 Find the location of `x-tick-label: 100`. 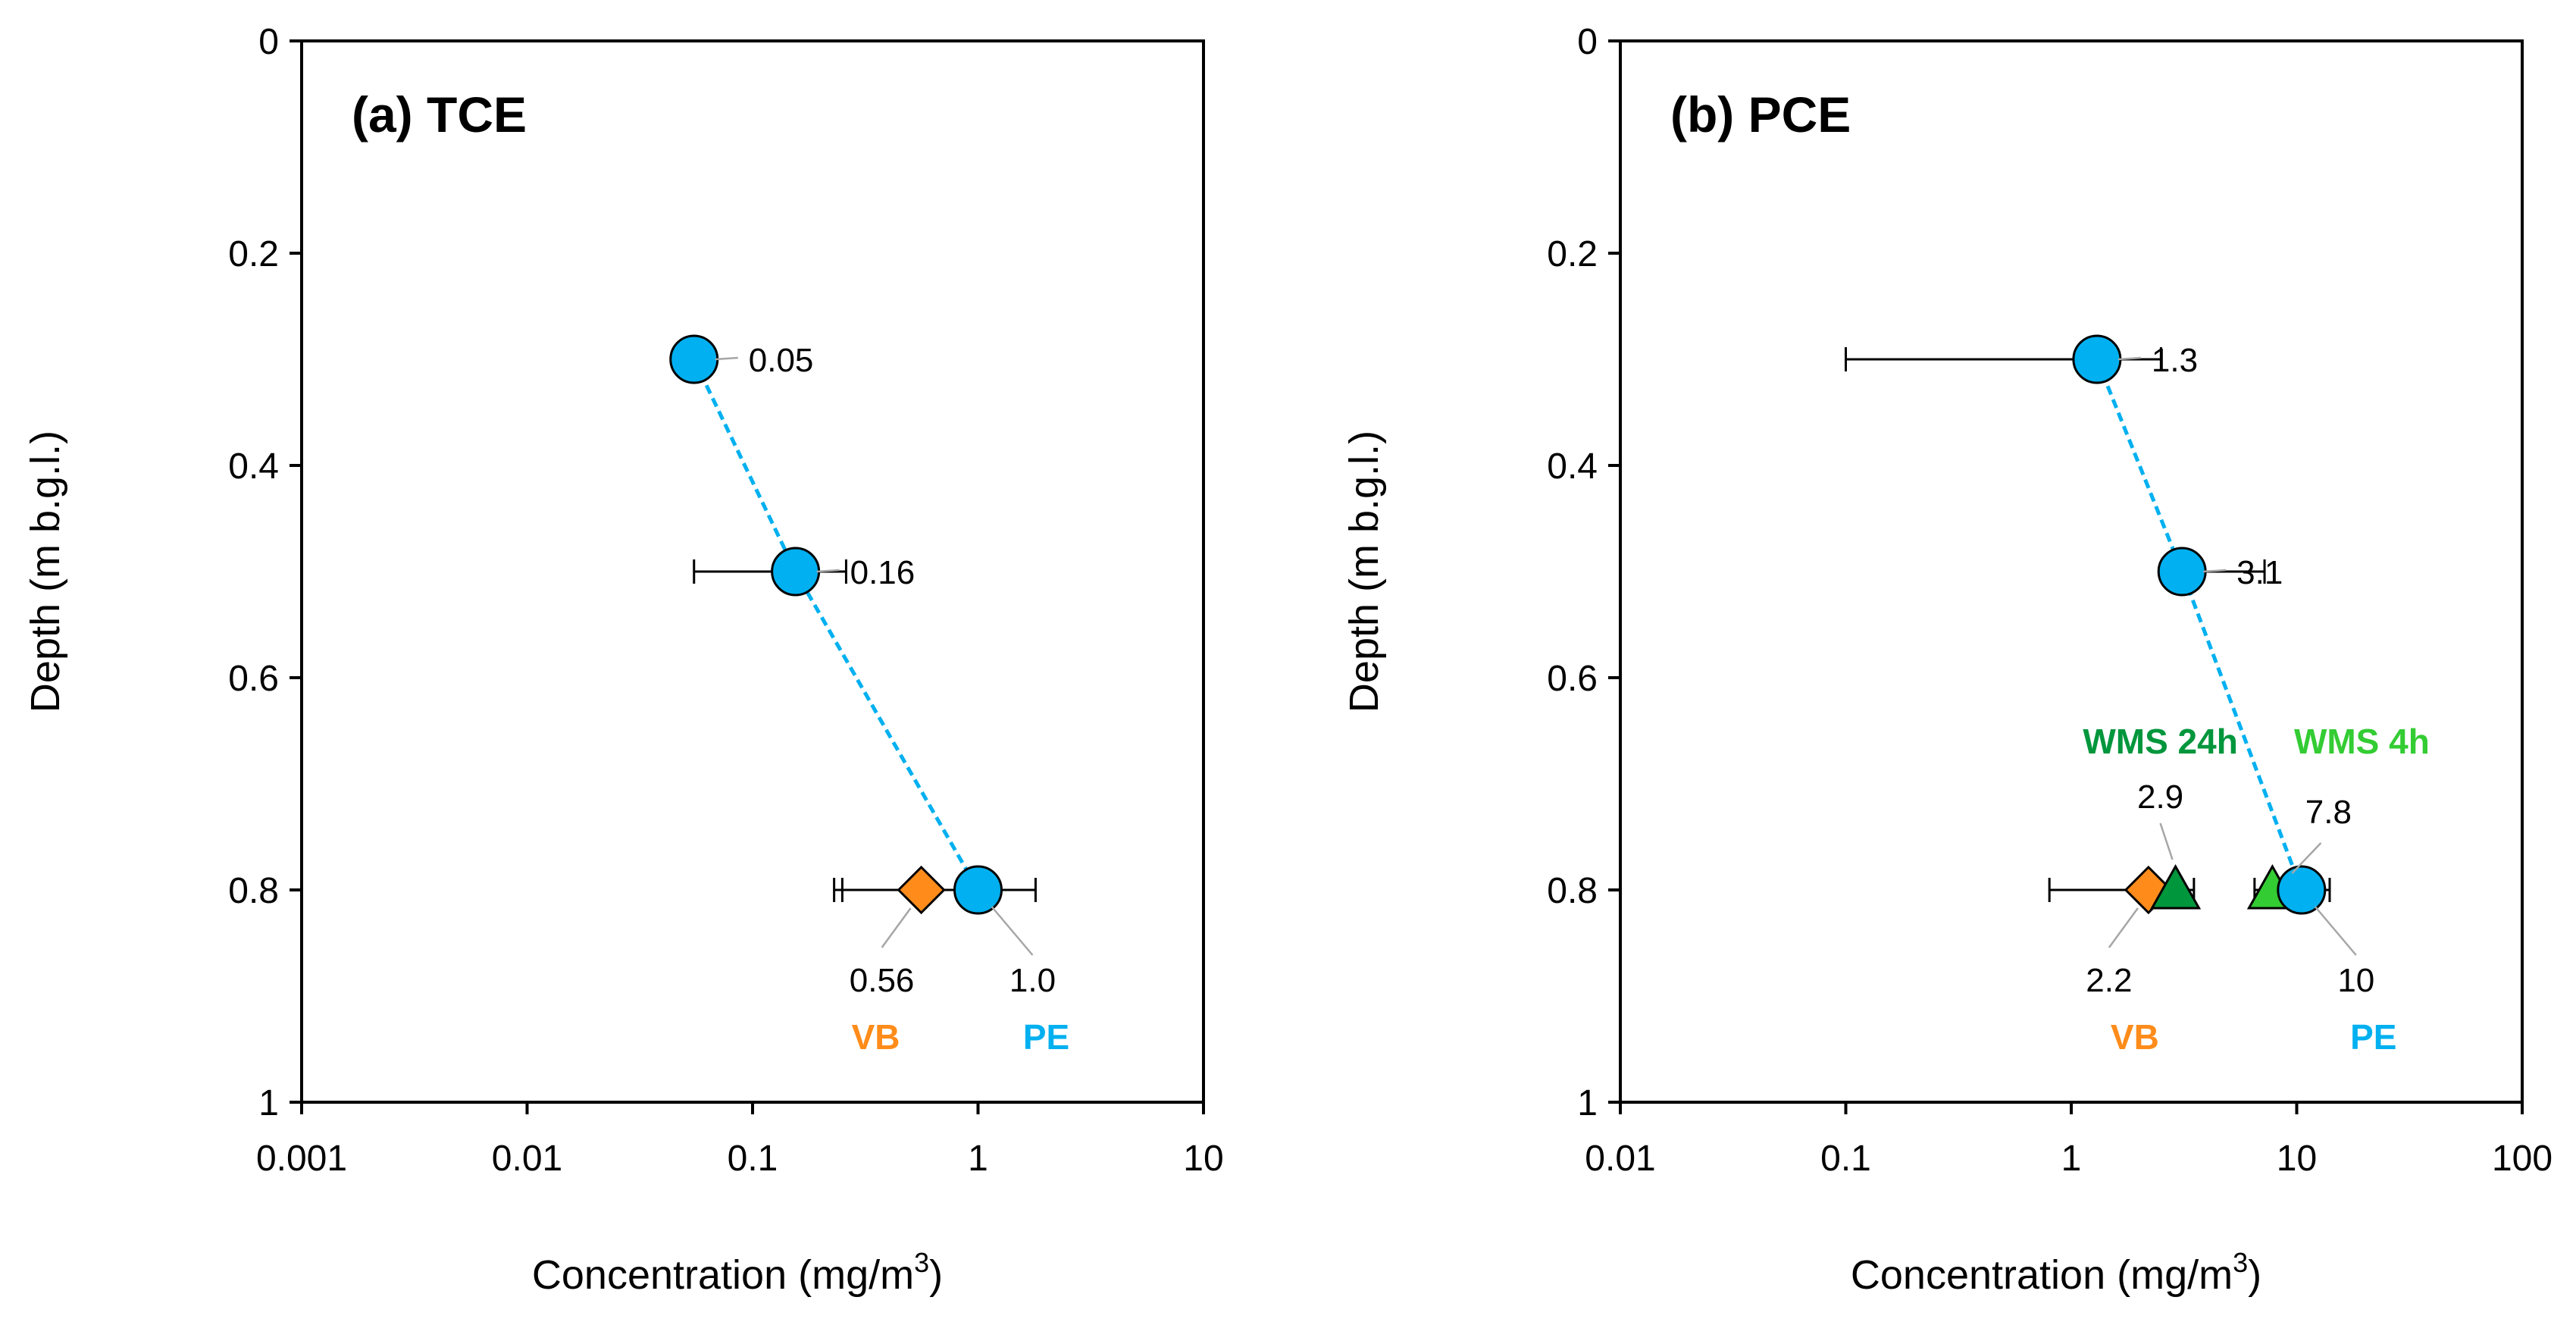

x-tick-label: 100 is located at coordinates (2522, 1159).